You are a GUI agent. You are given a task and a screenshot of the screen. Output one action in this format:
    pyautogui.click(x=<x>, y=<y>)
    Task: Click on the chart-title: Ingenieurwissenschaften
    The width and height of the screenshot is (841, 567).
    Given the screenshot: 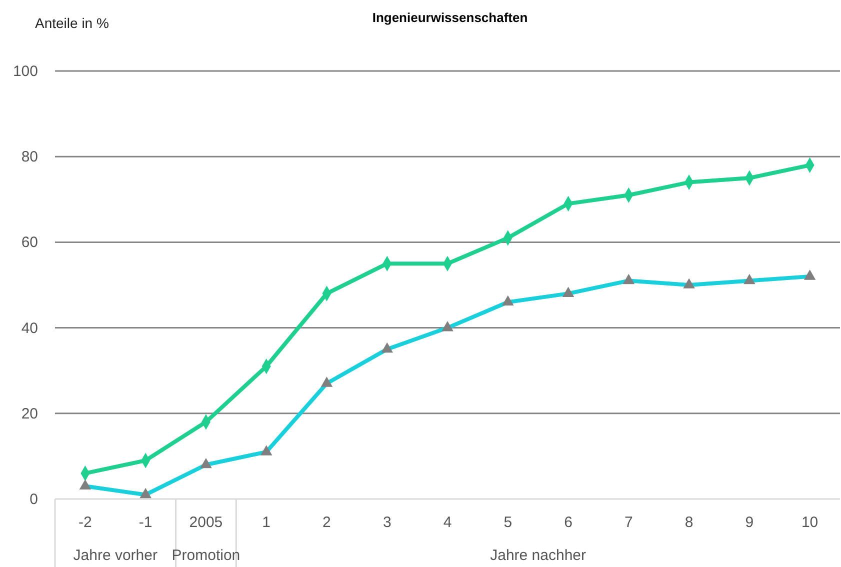 What is the action you would take?
    pyautogui.click(x=450, y=17)
    